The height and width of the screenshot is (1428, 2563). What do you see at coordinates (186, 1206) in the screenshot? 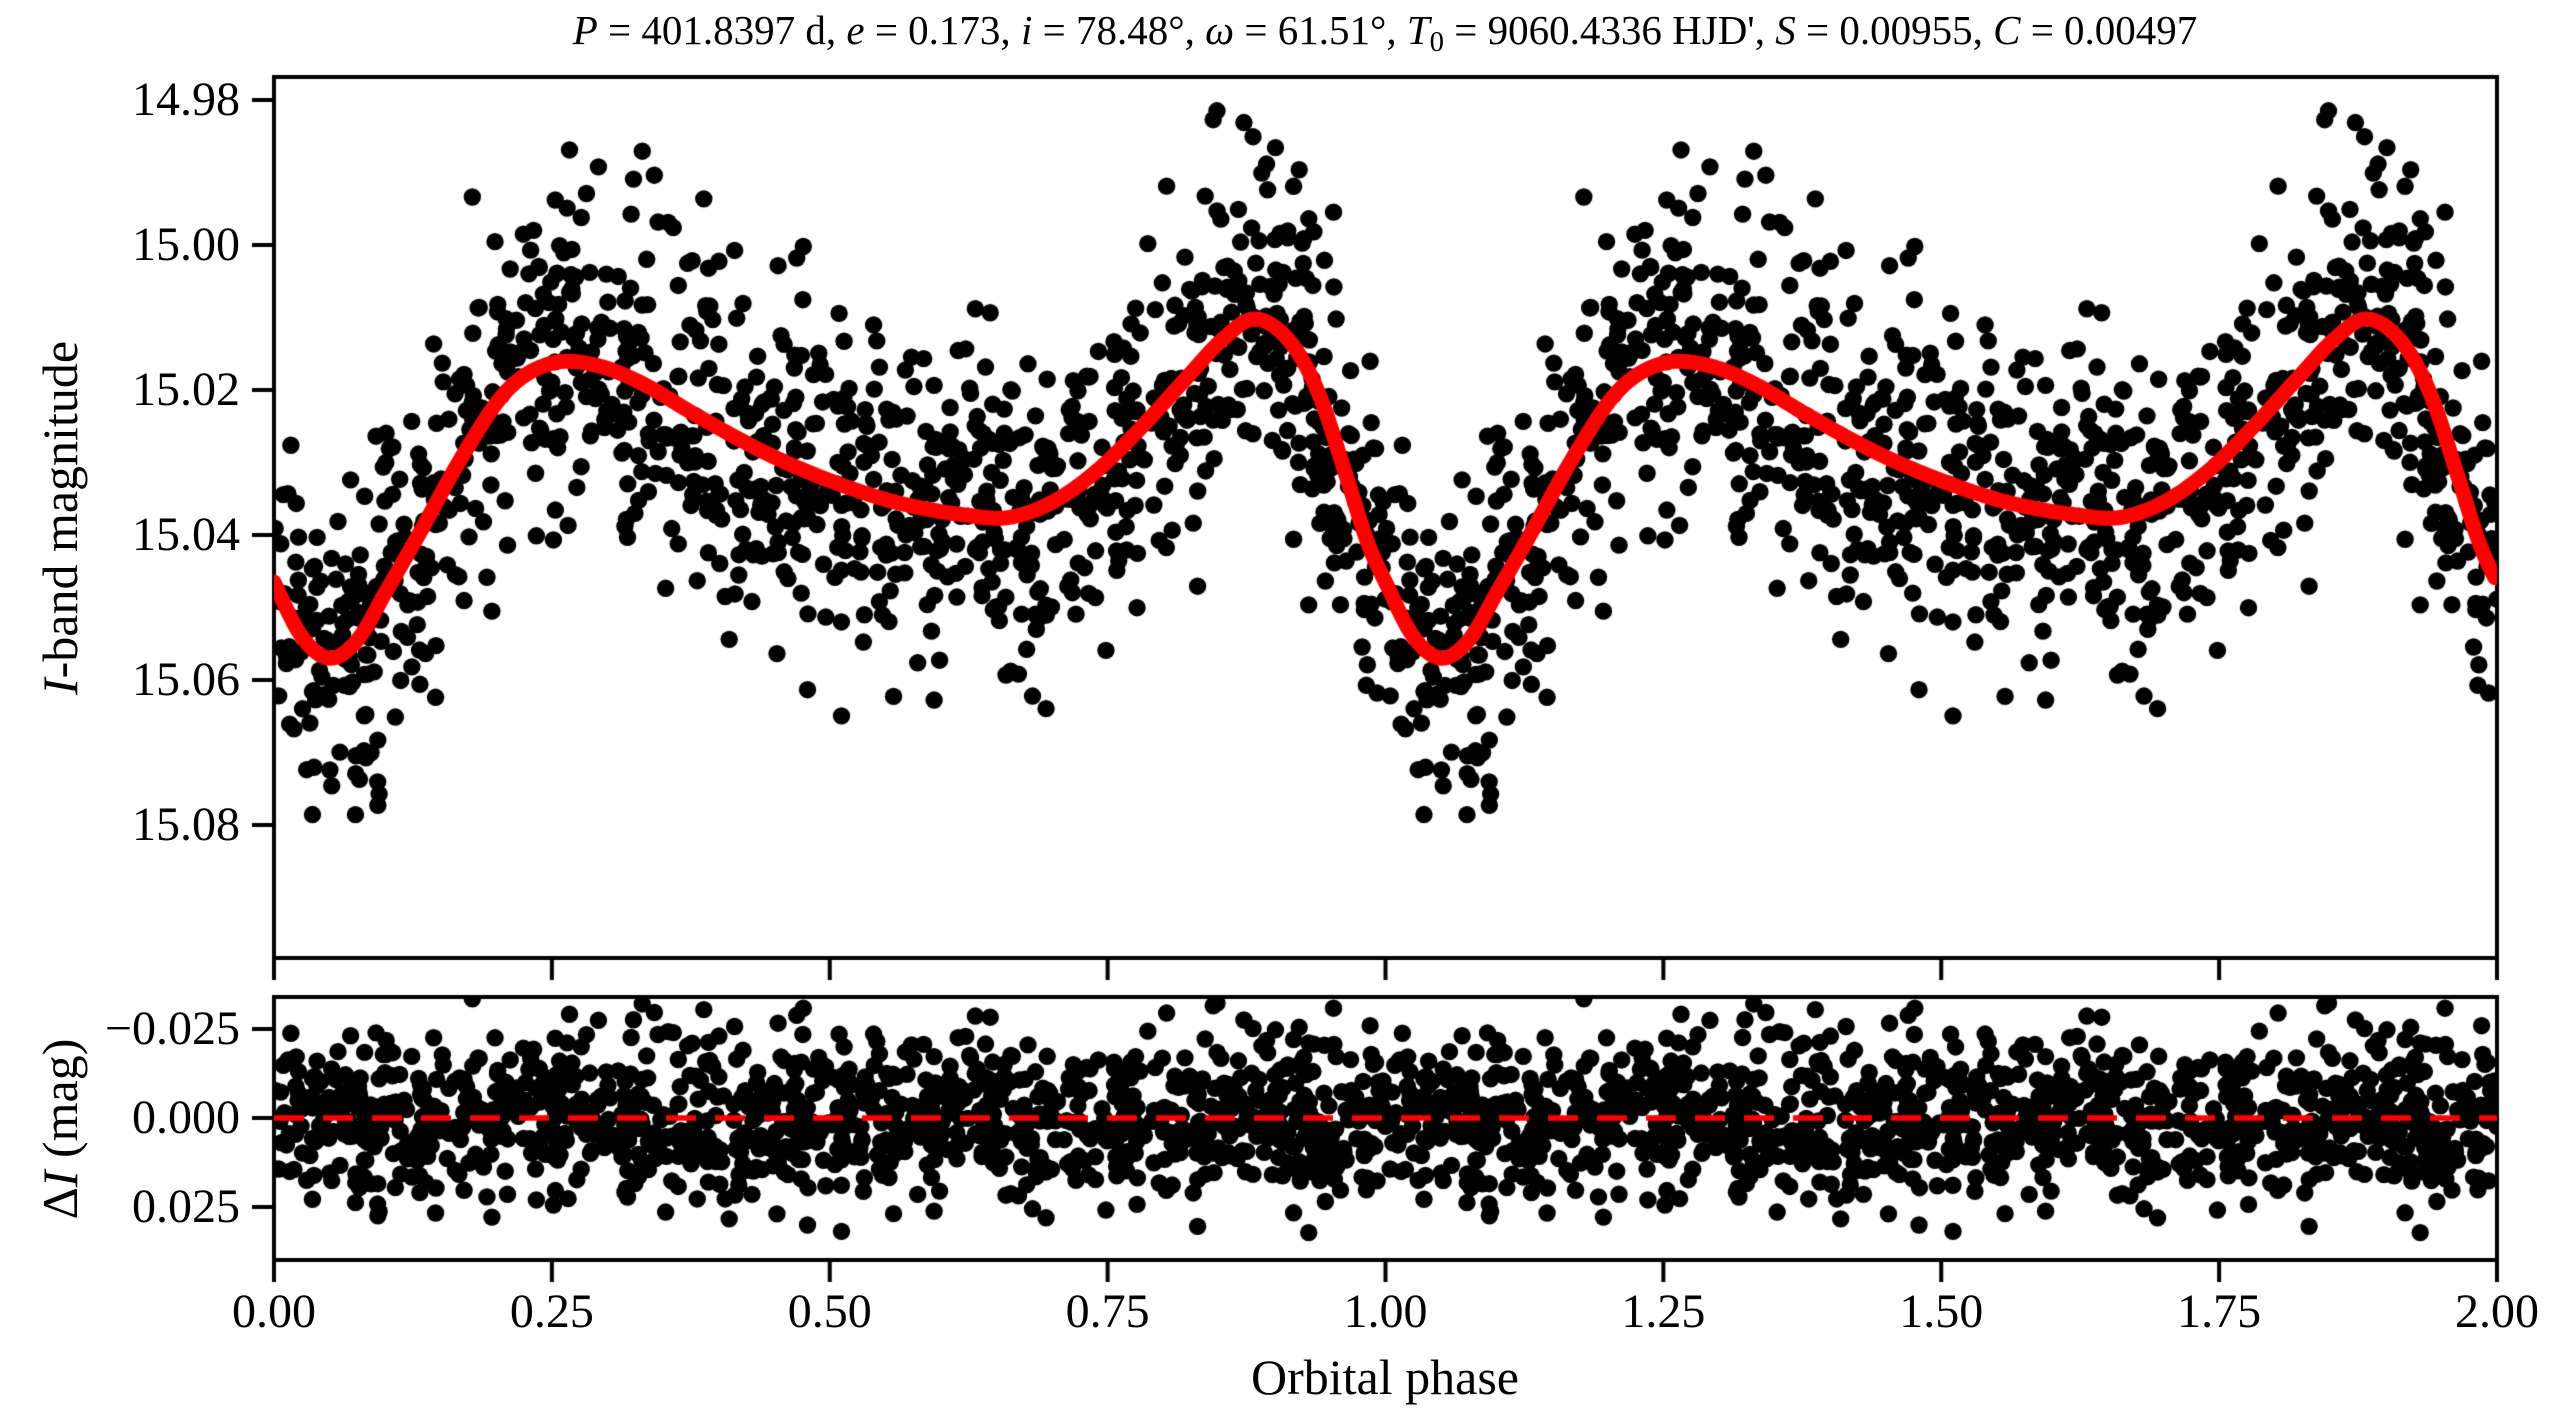
I see `y-tick-label: 0.025` at bounding box center [186, 1206].